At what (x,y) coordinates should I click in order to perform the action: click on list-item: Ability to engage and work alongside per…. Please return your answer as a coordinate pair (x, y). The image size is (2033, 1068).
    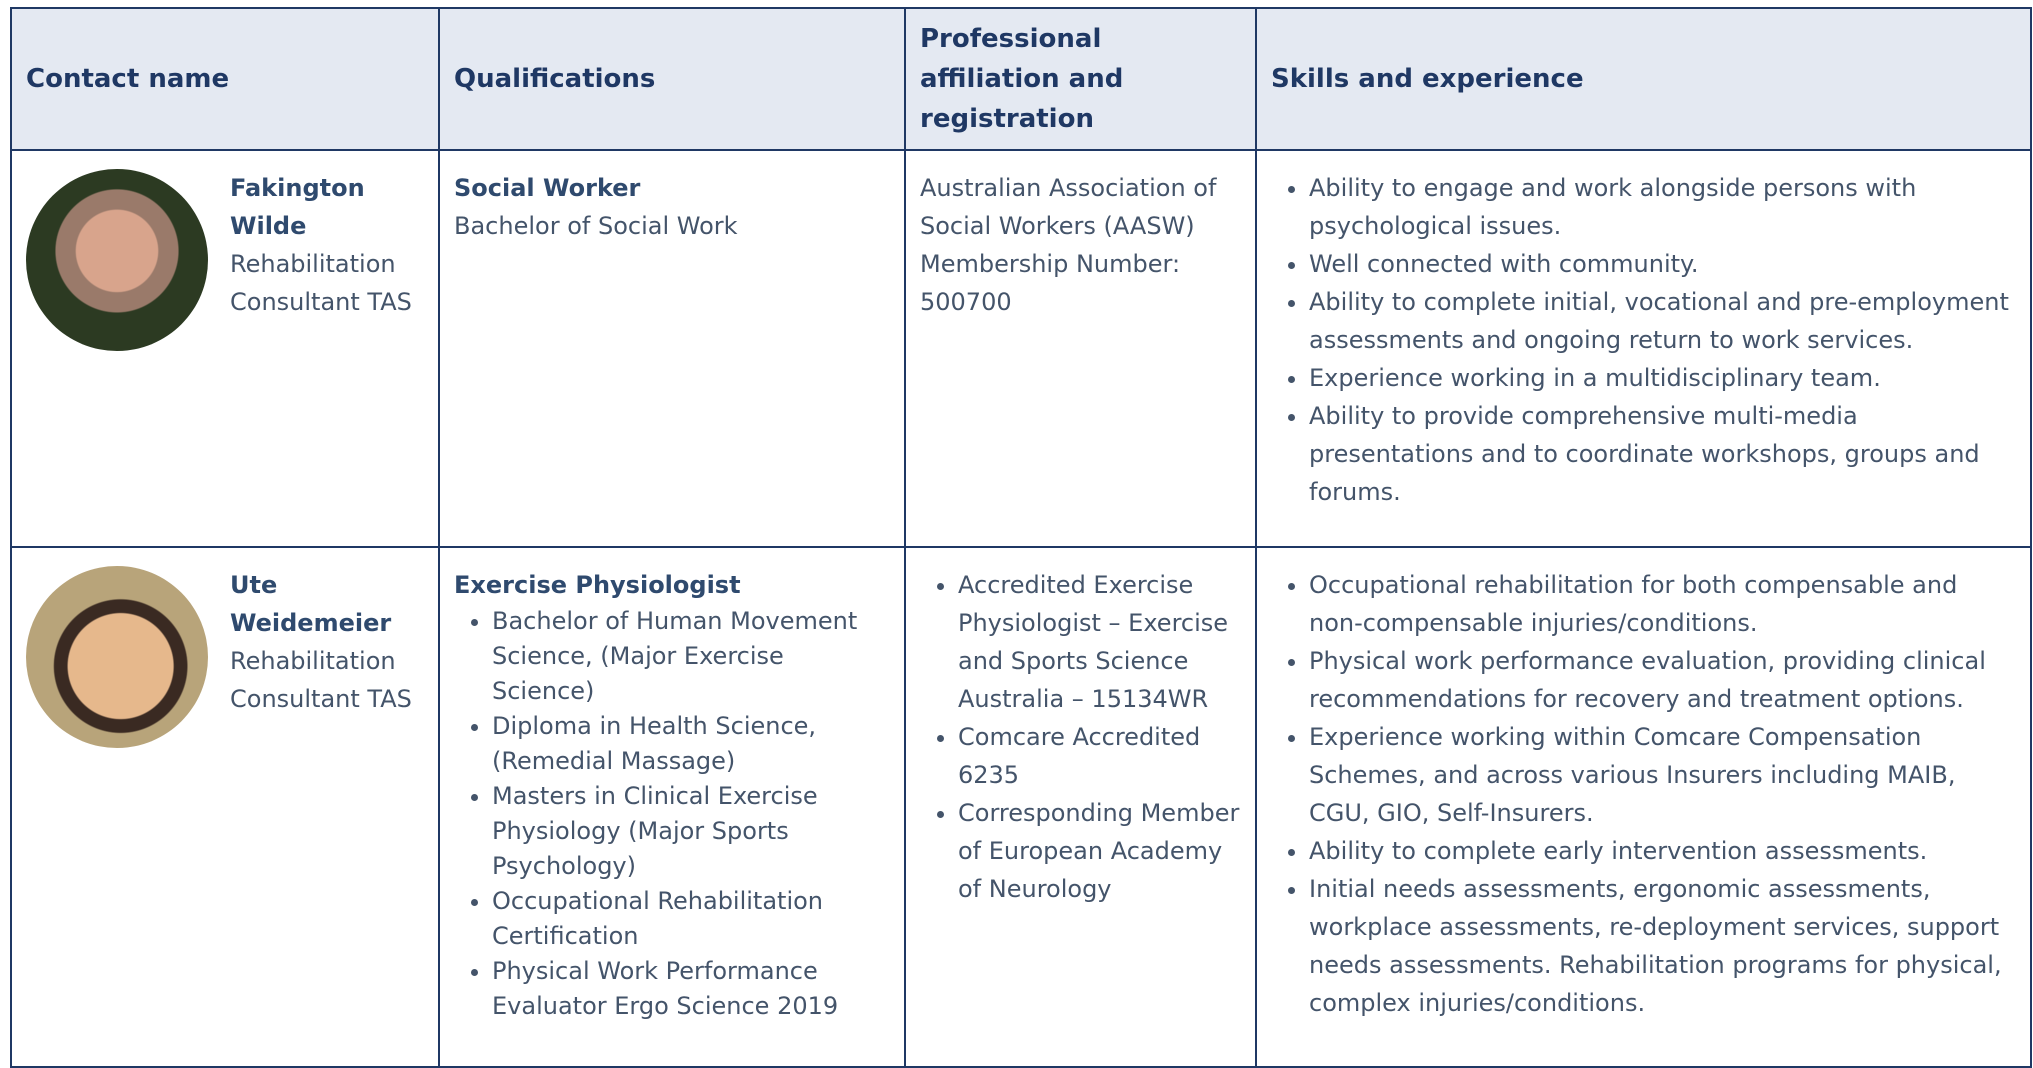
    Looking at the image, I should click on (1662, 207).